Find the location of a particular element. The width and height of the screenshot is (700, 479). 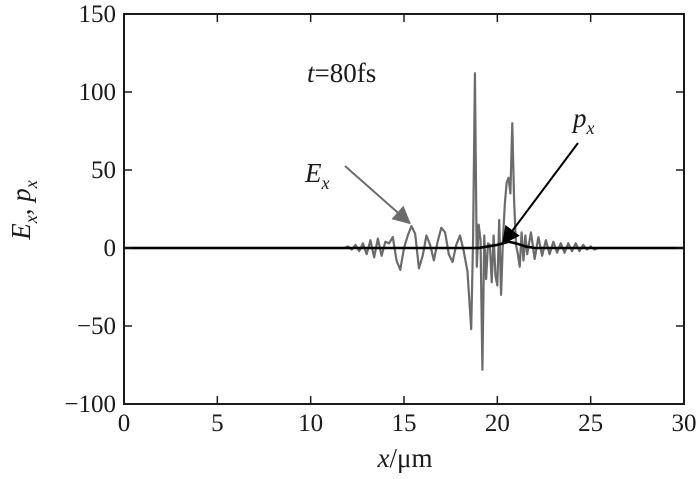

y-tick-label: −50 is located at coordinates (96, 326).